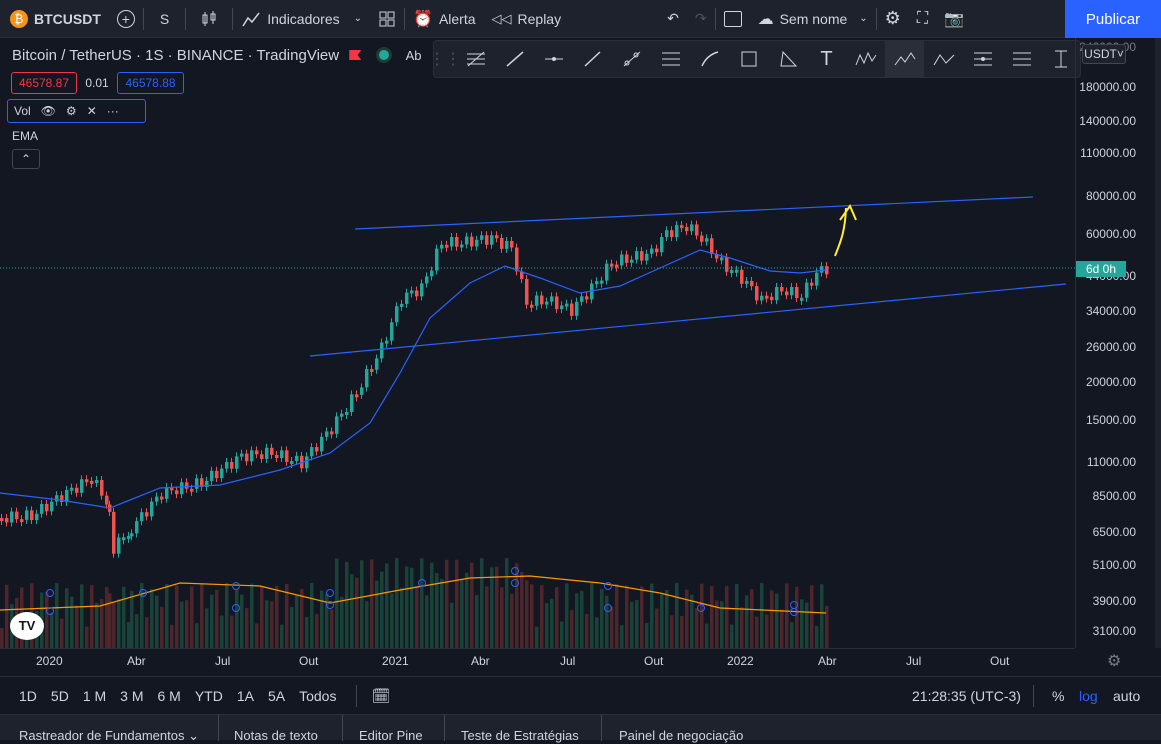 Image resolution: width=1161 pixels, height=744 pixels. What do you see at coordinates (1060, 59) in the screenshot?
I see `measure-tool-icon` at bounding box center [1060, 59].